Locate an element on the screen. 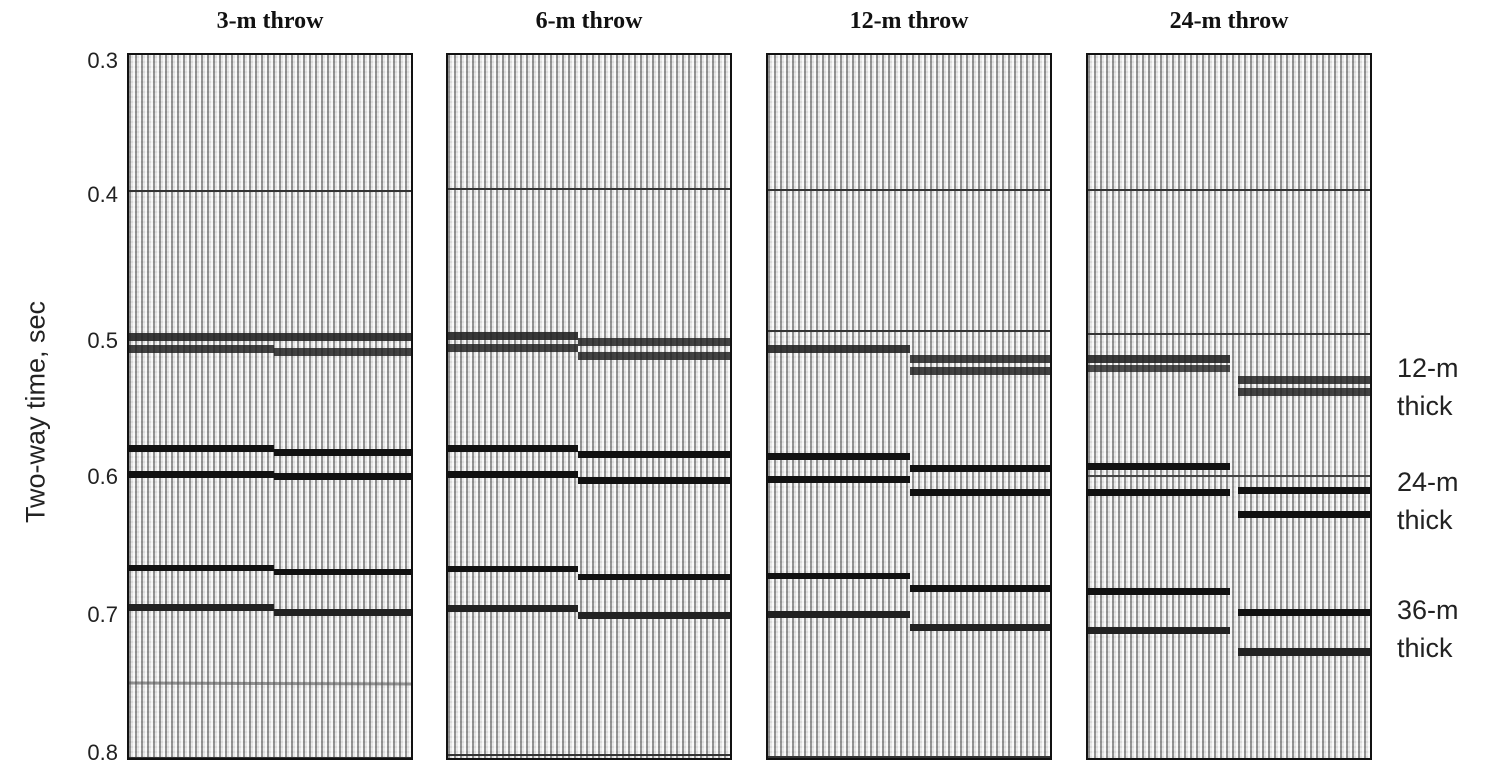 This screenshot has width=1489, height=766. panel-title-6m: 6-m throw is located at coordinates (589, 21).